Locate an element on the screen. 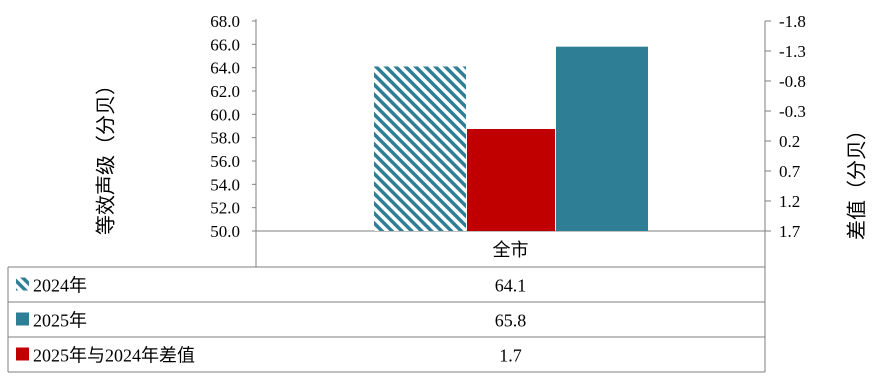 The height and width of the screenshot is (376, 873). right-tick-label: -1.8 is located at coordinates (792, 21).